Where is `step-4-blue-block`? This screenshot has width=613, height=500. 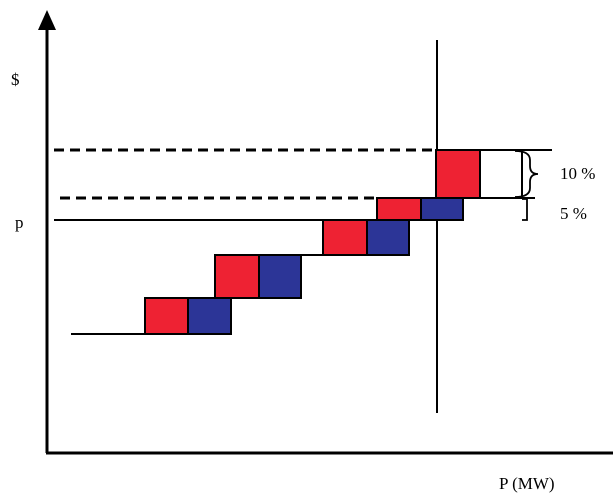
step-4-blue-block is located at coordinates (442, 209).